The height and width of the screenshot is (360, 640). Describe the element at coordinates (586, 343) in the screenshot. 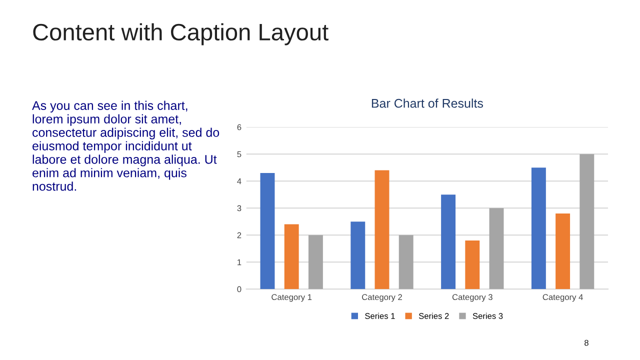

I see `text: 8` at that location.